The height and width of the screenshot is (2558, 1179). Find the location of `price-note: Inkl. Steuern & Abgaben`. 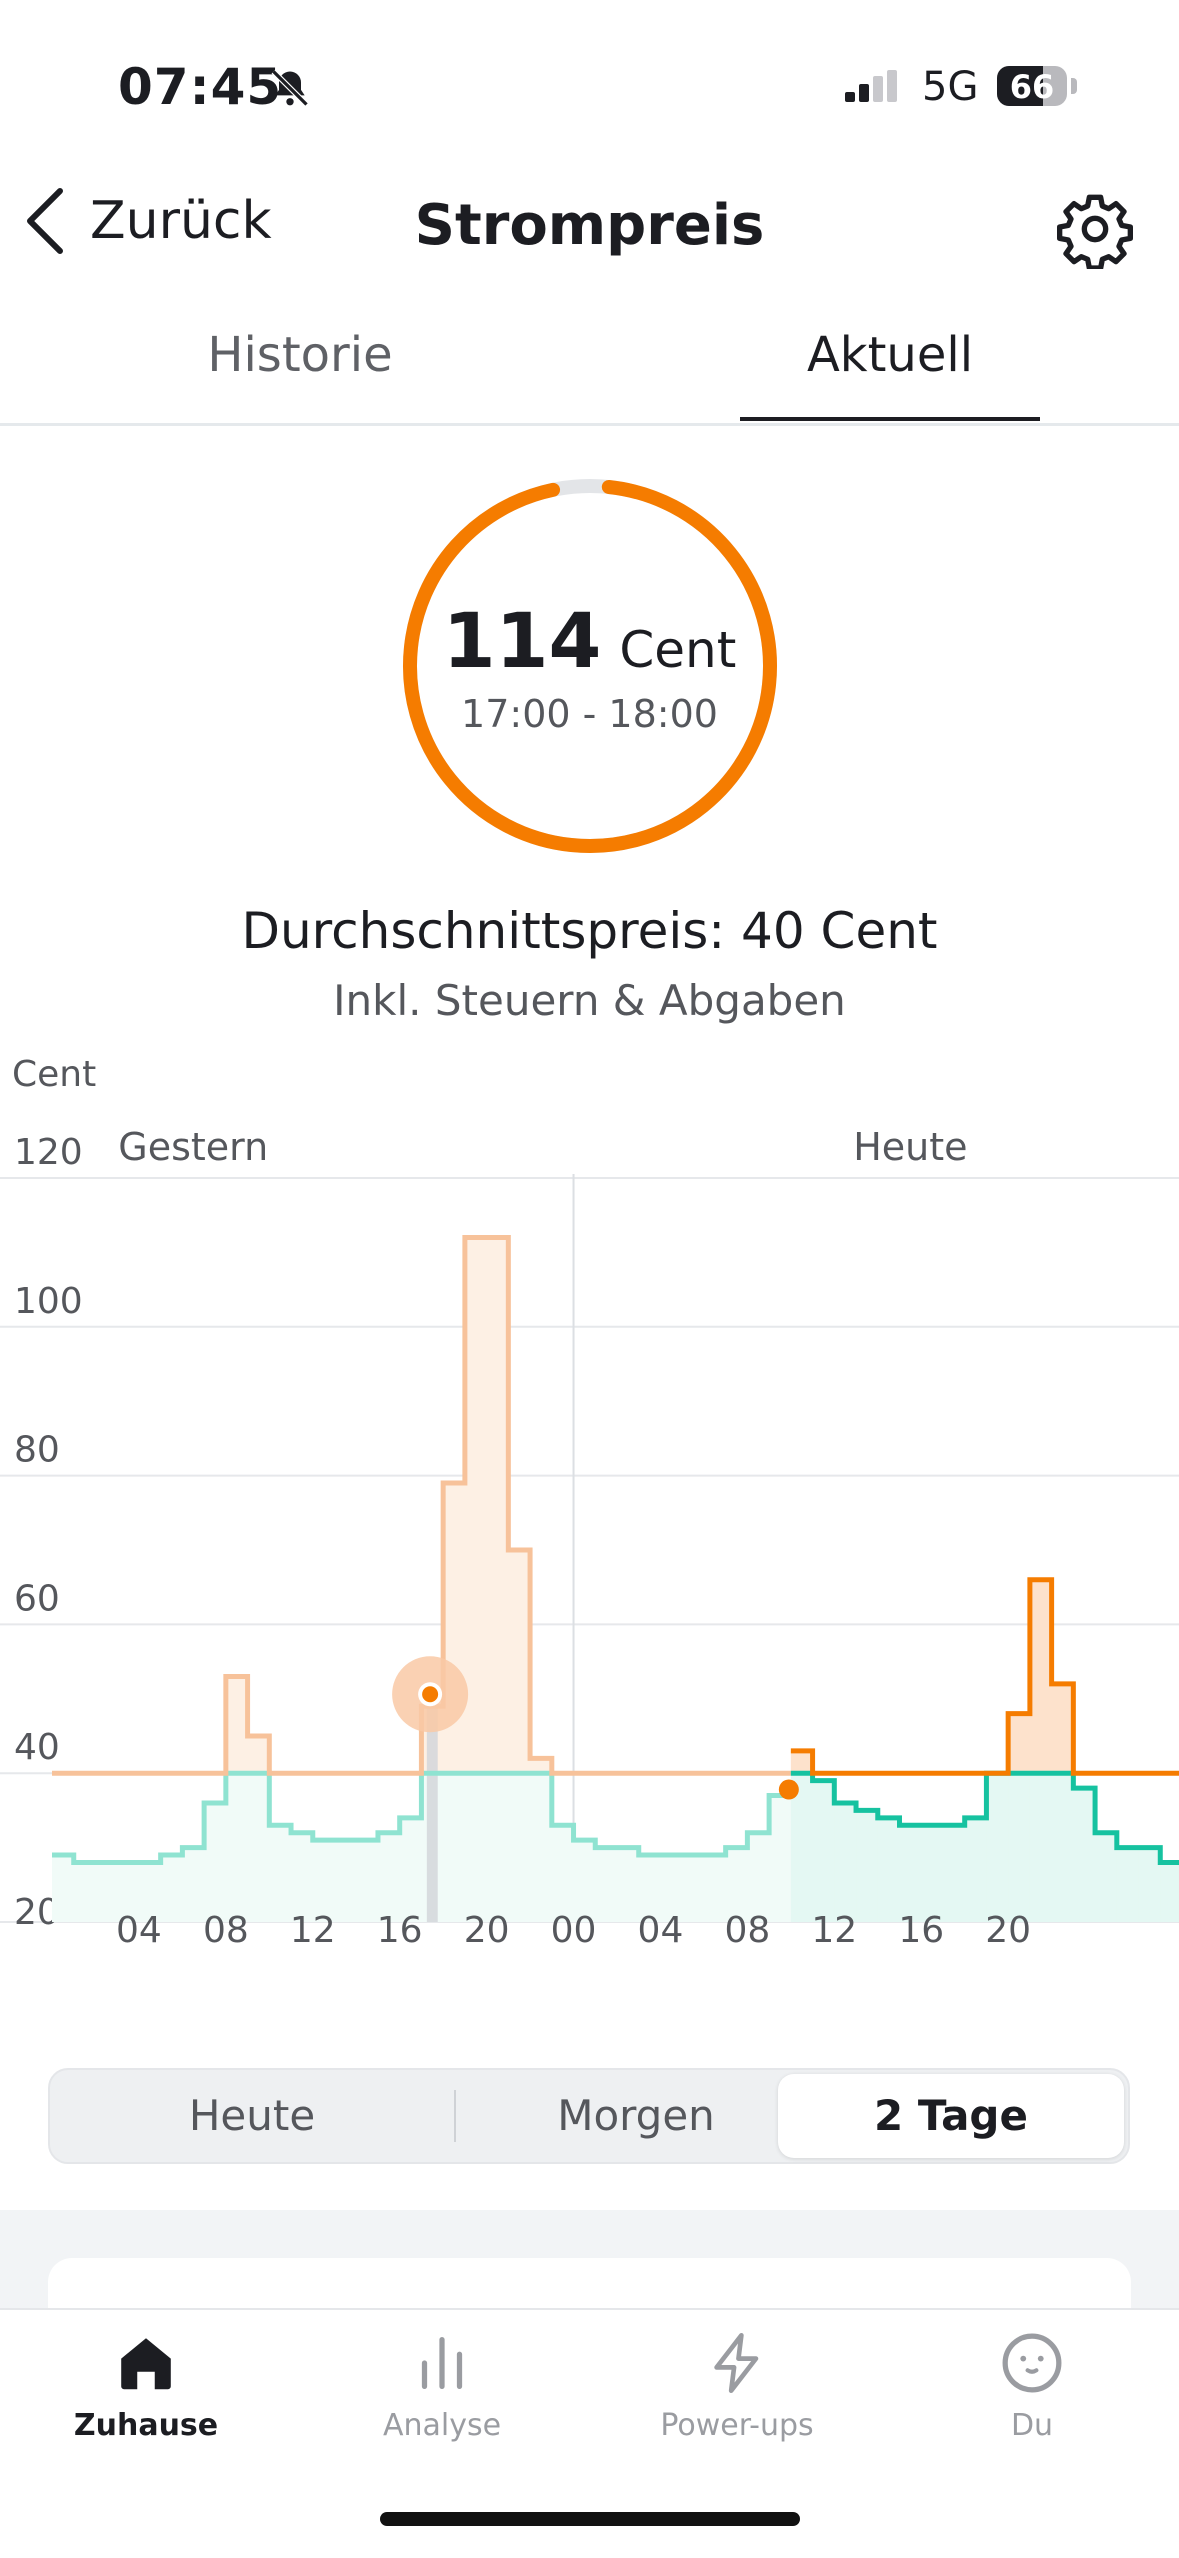

price-note: Inkl. Steuern & Abgaben is located at coordinates (589, 1000).